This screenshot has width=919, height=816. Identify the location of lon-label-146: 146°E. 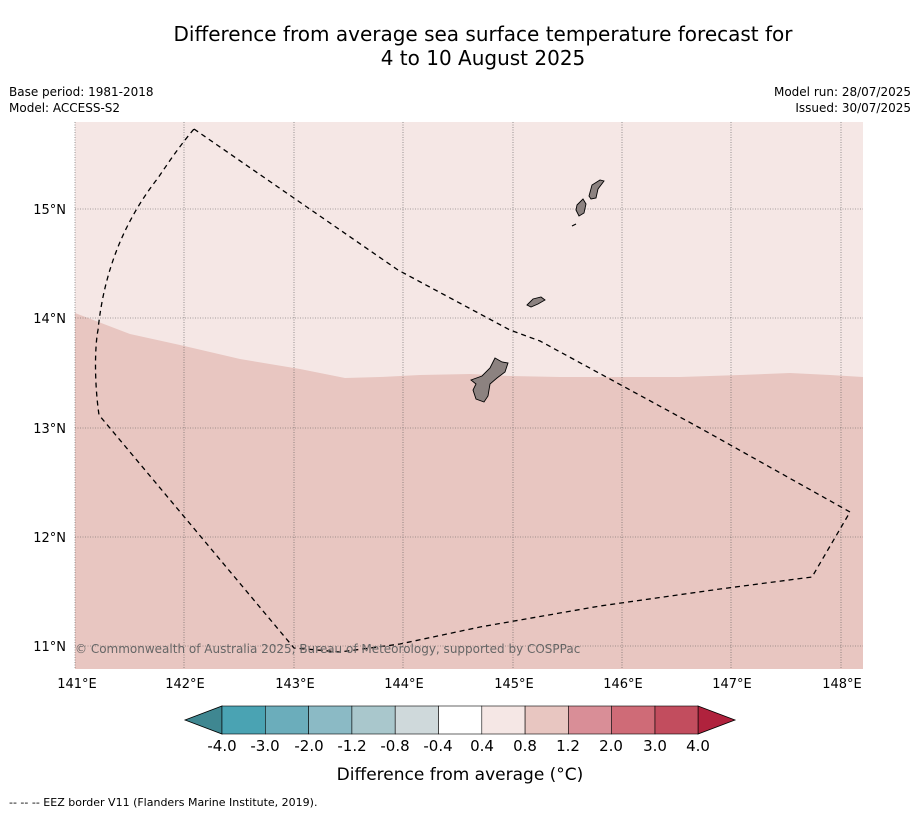
(623, 684).